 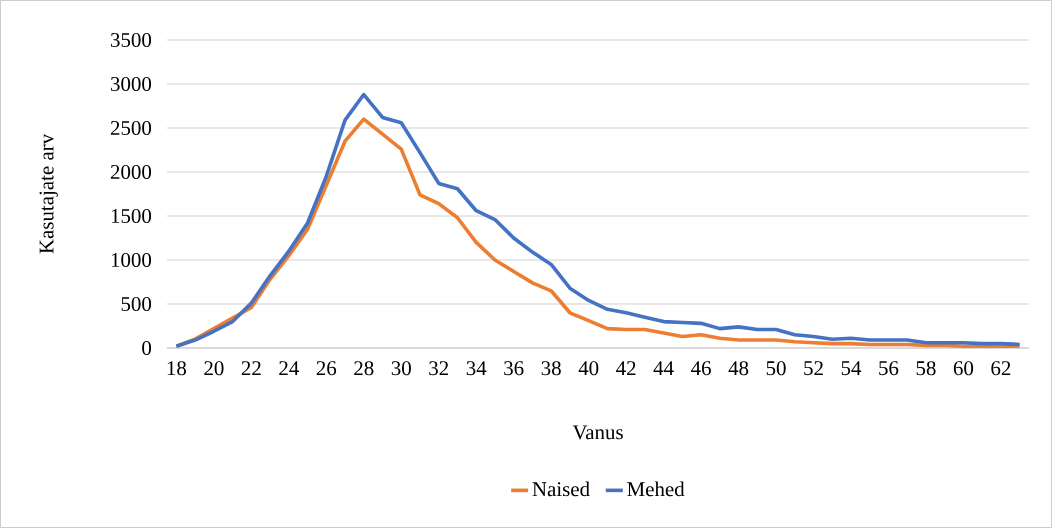 I want to click on y-tick-label: 3500, so click(x=131, y=40).